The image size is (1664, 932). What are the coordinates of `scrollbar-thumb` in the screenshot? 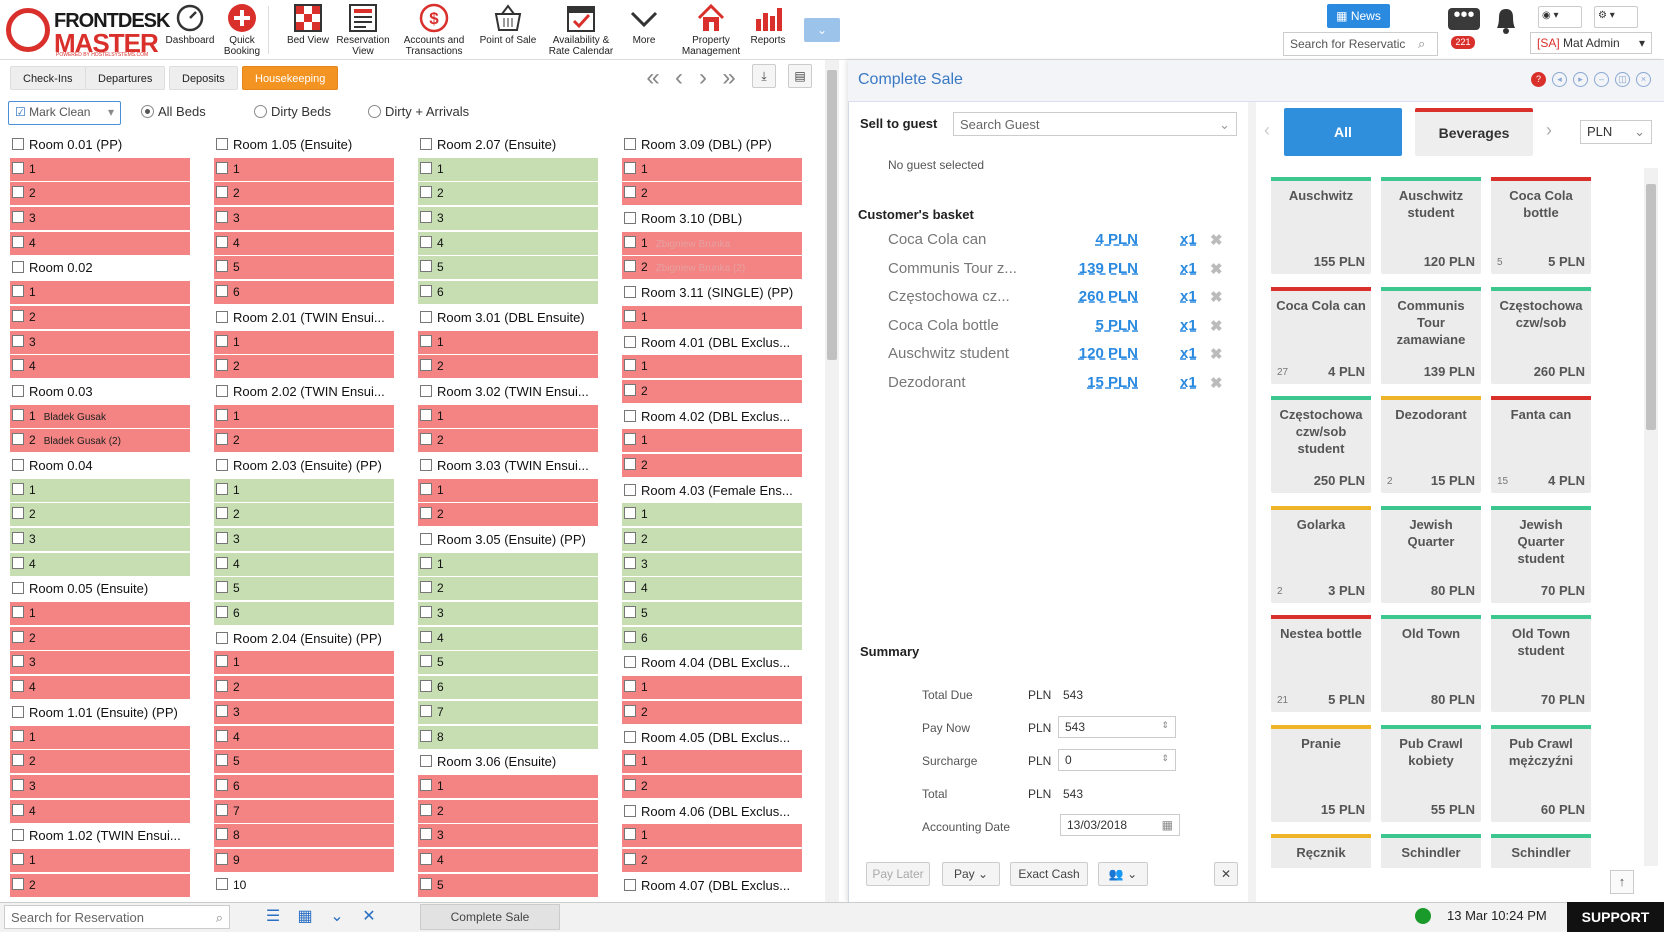 It's located at (1651, 307).